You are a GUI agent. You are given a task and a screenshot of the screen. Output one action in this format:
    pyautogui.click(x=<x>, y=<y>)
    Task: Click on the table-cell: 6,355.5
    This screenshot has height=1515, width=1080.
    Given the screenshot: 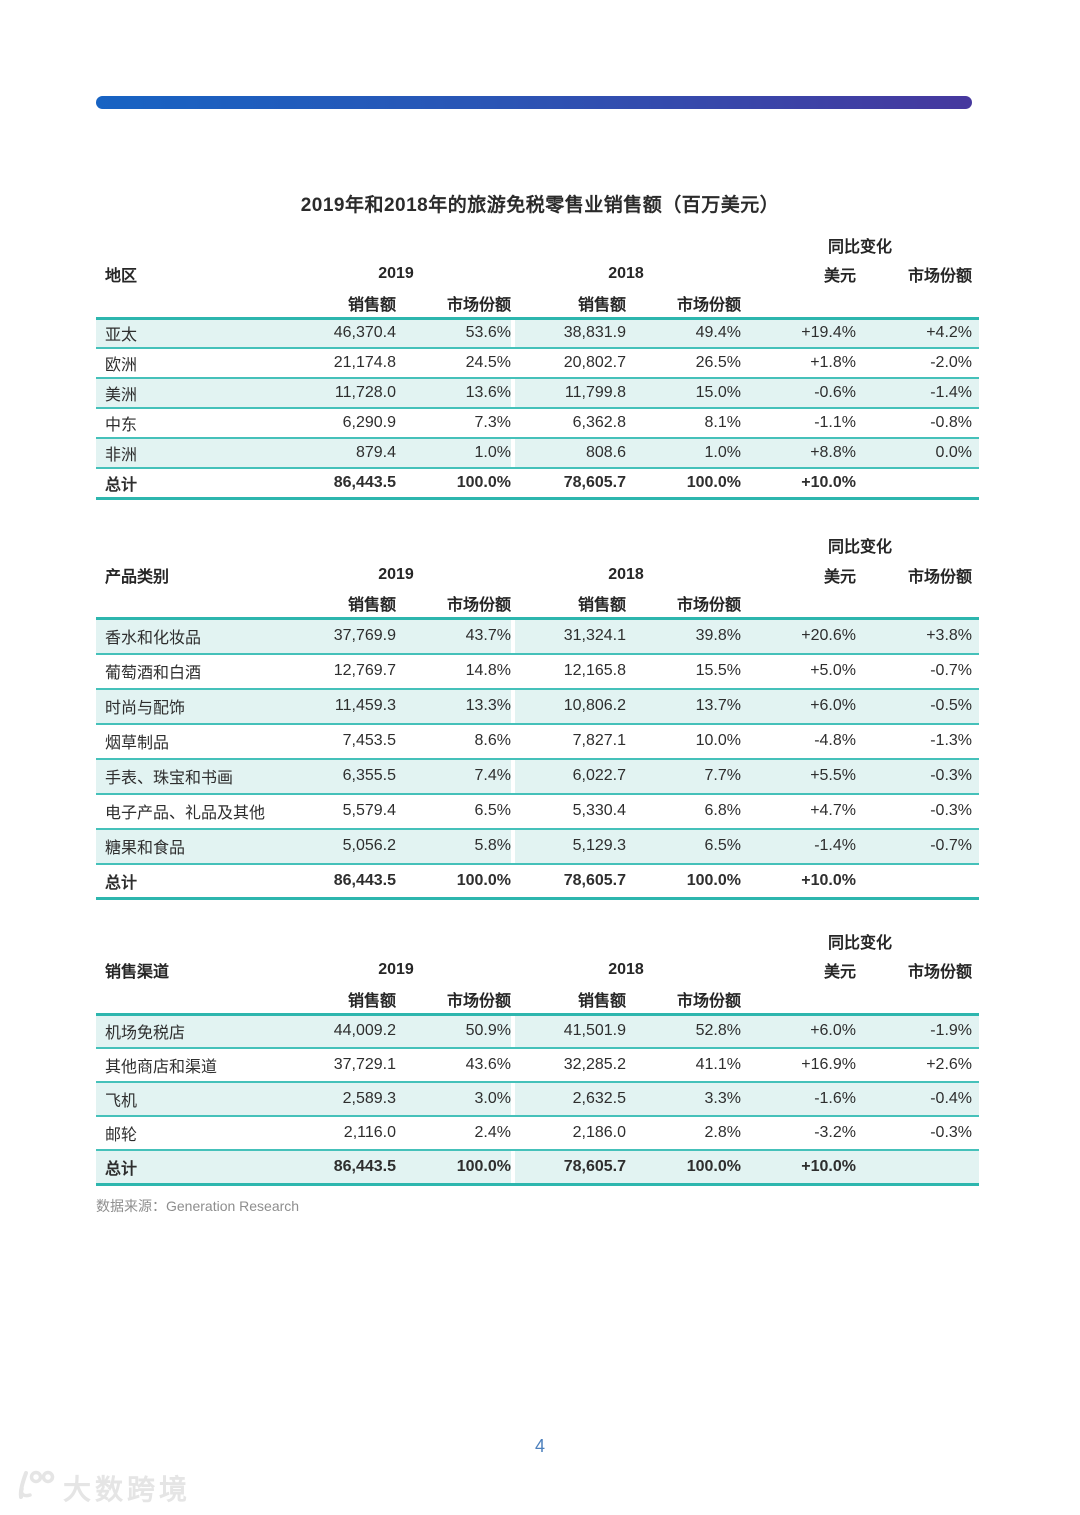 What is the action you would take?
    pyautogui.click(x=369, y=775)
    